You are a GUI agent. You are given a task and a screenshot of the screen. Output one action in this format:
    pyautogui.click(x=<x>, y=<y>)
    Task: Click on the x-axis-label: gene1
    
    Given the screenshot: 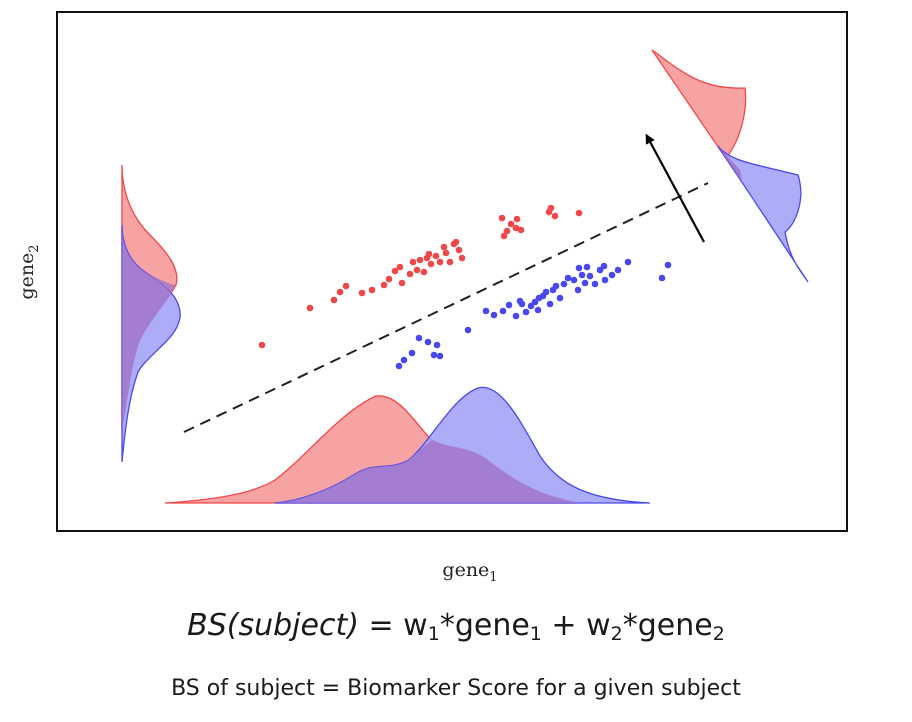 What is the action you would take?
    pyautogui.click(x=469, y=572)
    